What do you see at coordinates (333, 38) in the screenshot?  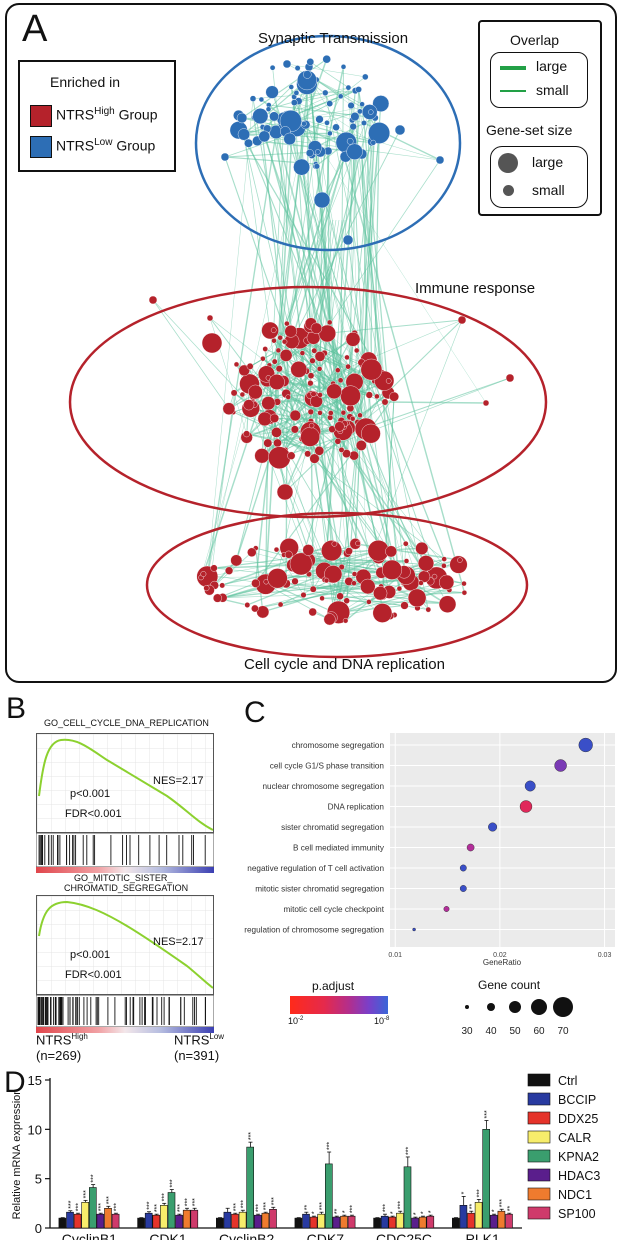 I see `synaptic-label: Synaptic Transmission` at bounding box center [333, 38].